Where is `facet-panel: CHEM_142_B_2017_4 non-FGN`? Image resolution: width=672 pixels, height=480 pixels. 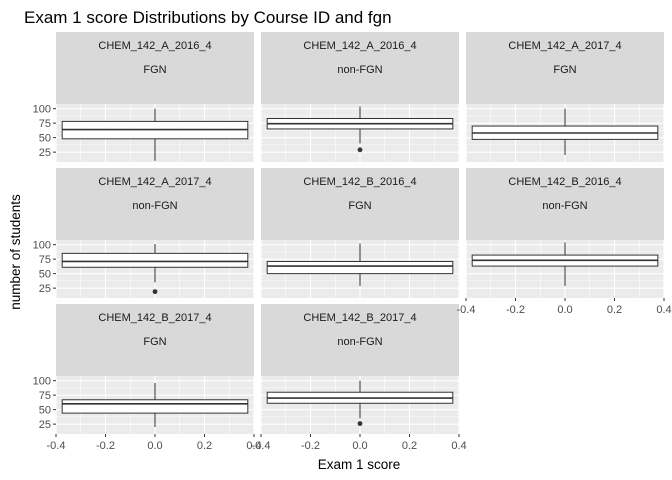
facet-panel: CHEM_142_B_2017_4 non-FGN is located at coordinates (360, 369).